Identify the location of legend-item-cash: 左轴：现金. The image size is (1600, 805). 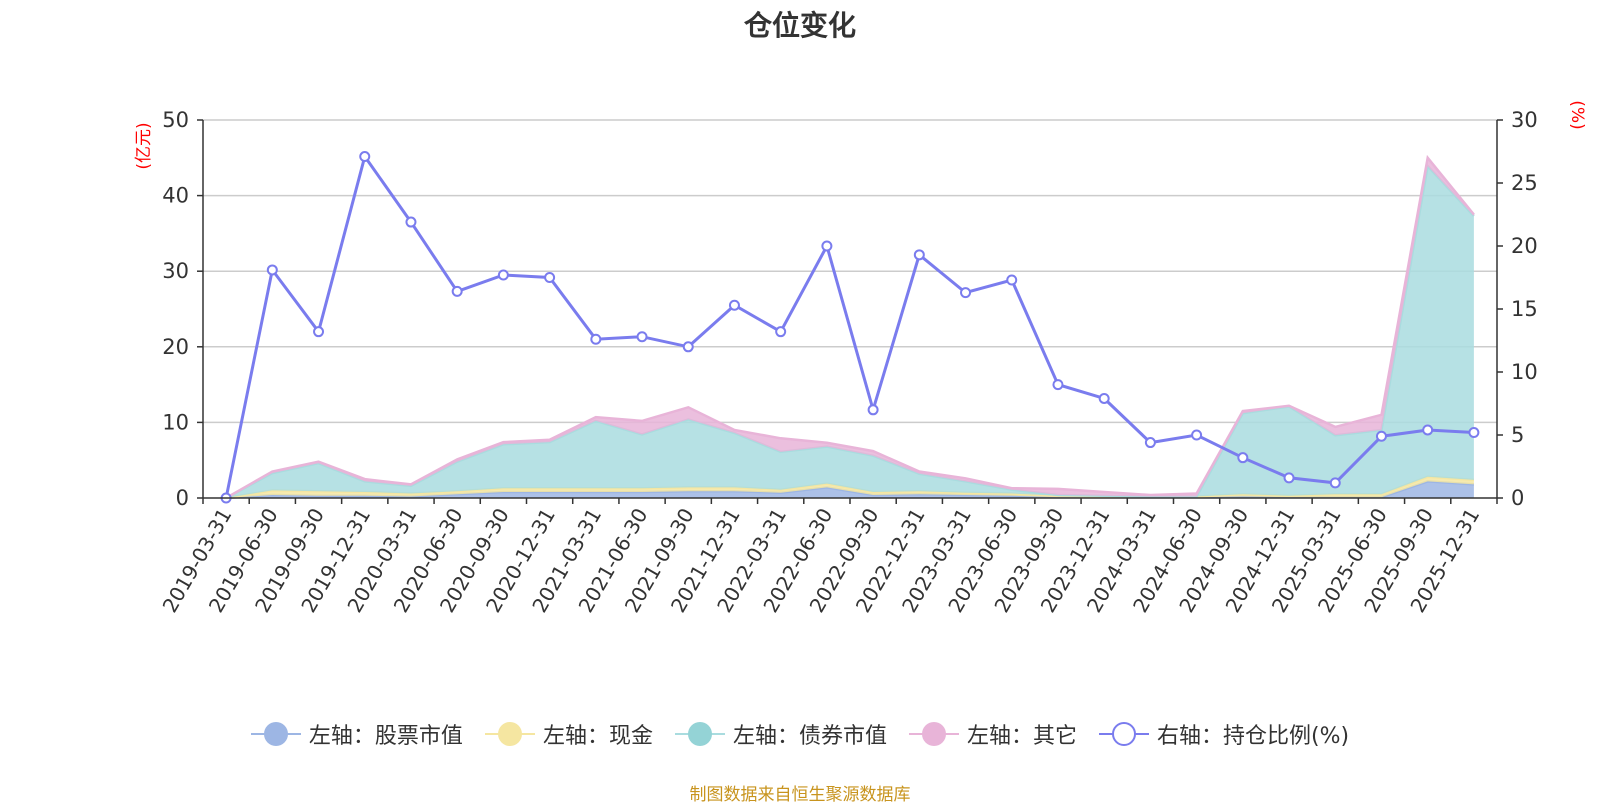
(568, 734).